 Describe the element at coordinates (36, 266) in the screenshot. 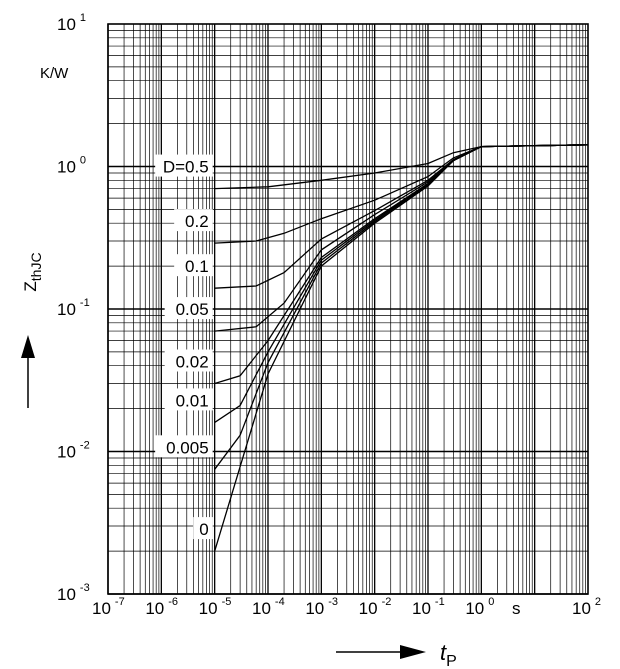

I see `y-axis-label-sub: thJC` at that location.